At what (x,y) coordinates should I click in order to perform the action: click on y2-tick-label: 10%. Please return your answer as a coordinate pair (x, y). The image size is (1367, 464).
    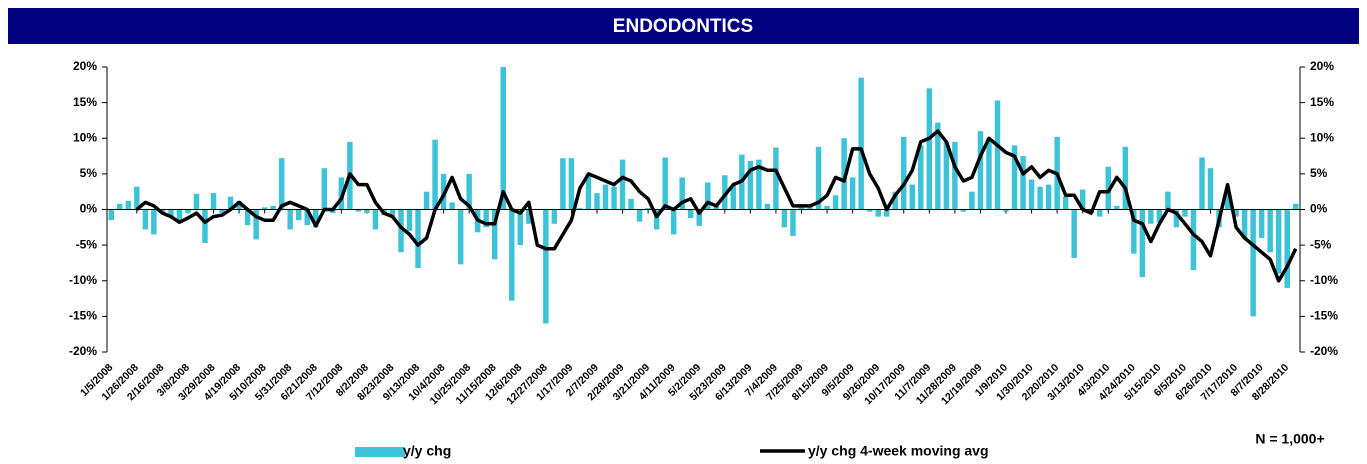
    Looking at the image, I should click on (1322, 137).